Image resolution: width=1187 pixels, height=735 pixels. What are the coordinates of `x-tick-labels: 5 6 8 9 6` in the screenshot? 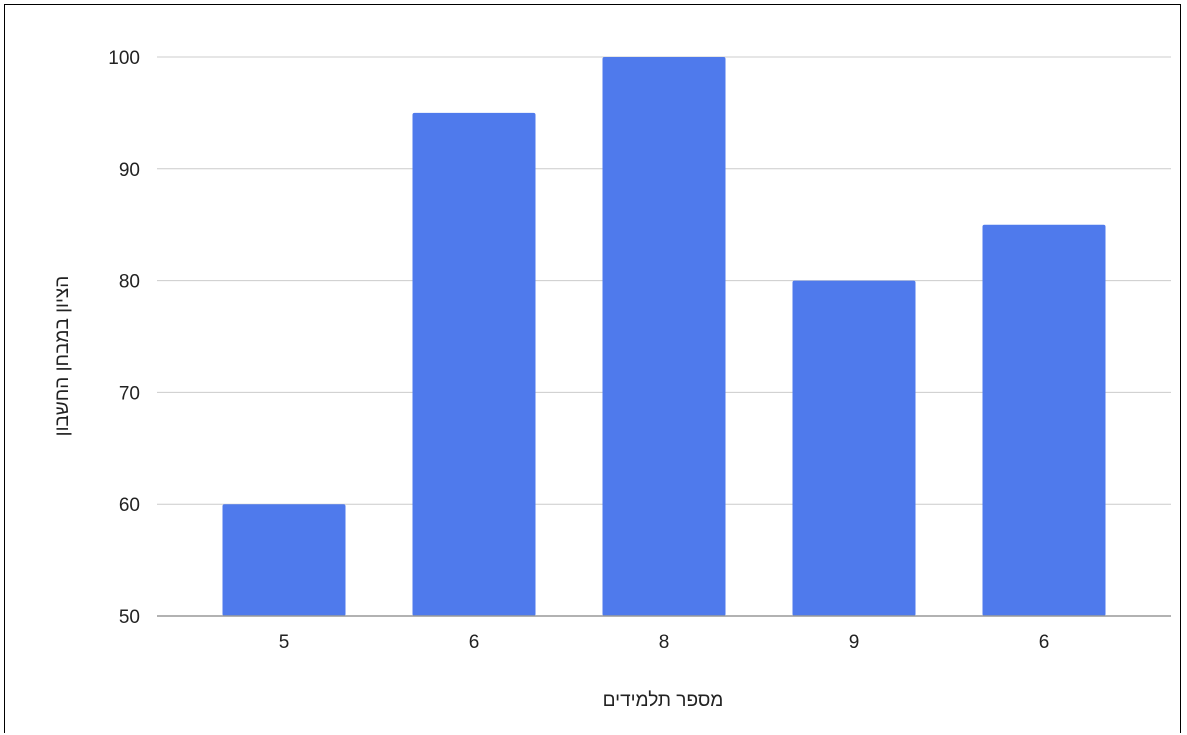 It's located at (664, 642).